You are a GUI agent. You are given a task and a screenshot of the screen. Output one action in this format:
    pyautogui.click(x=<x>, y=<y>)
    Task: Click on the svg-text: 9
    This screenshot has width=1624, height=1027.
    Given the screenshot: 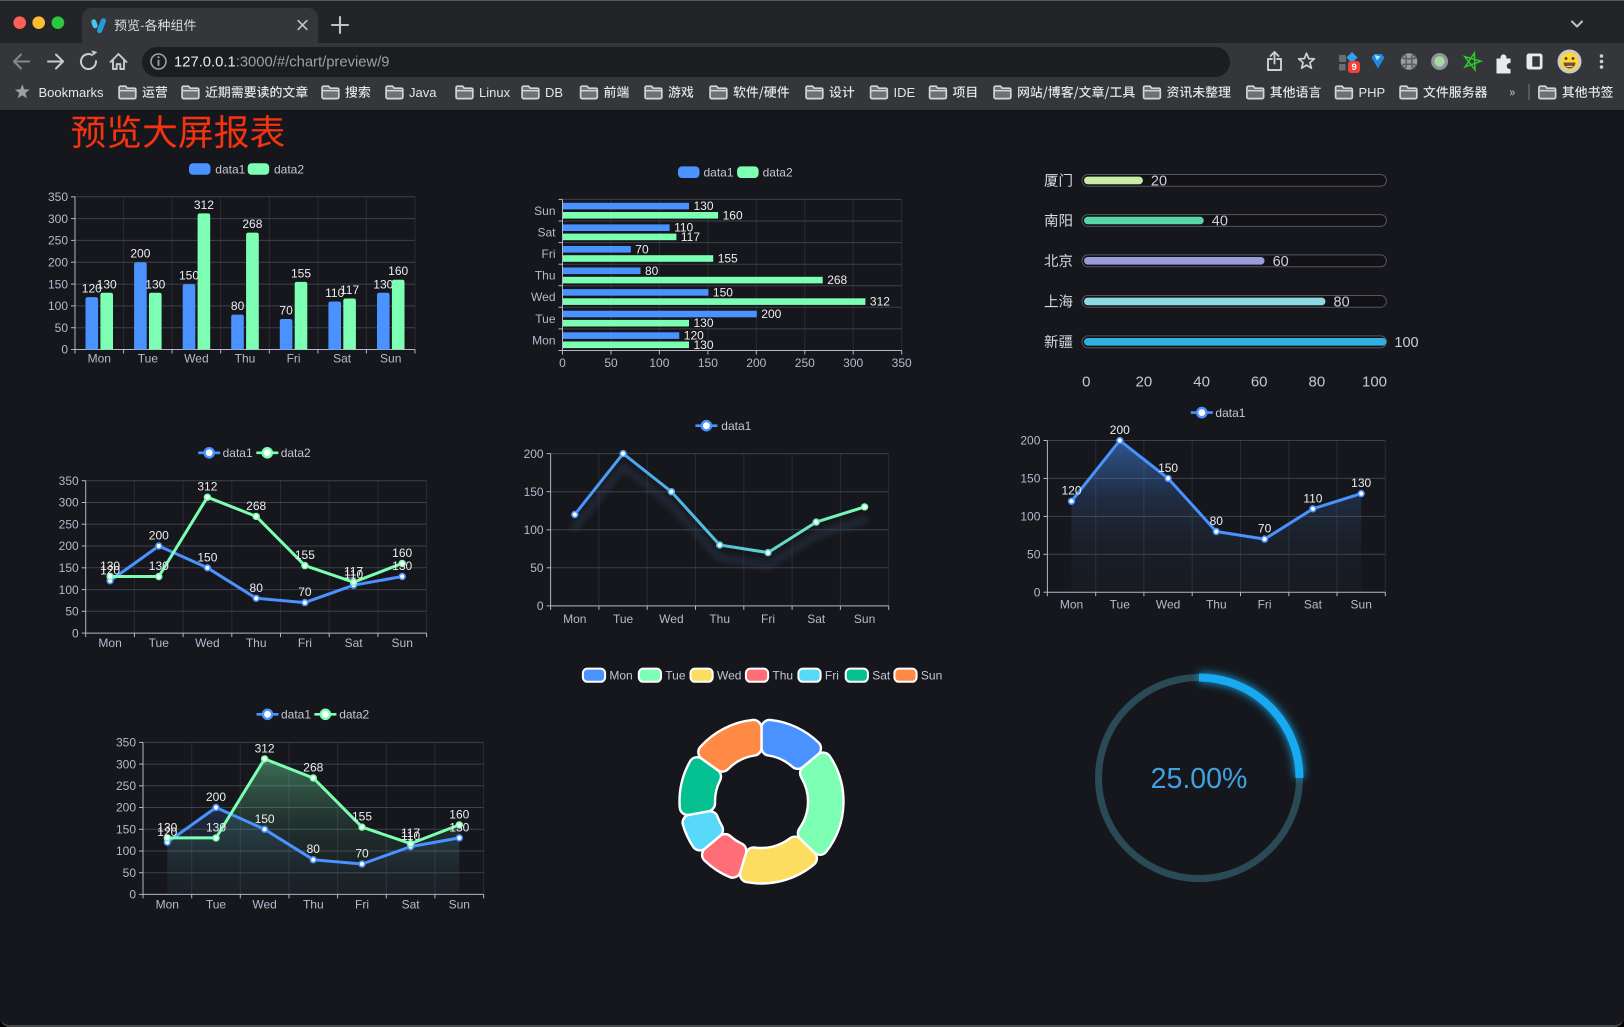 What is the action you would take?
    pyautogui.click(x=1353, y=67)
    